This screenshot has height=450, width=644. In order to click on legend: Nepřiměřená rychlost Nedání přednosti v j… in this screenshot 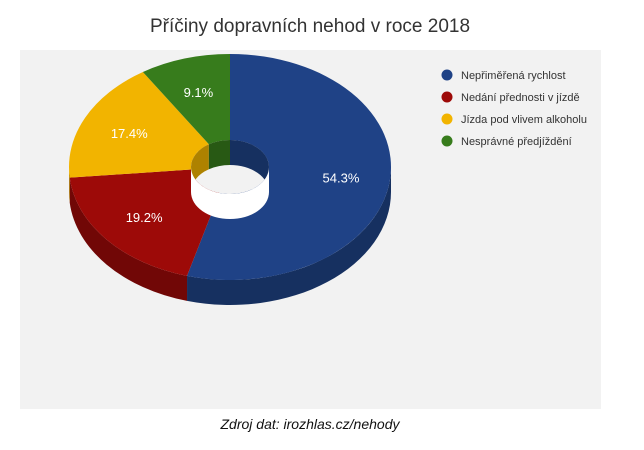, I will do `click(514, 108)`.